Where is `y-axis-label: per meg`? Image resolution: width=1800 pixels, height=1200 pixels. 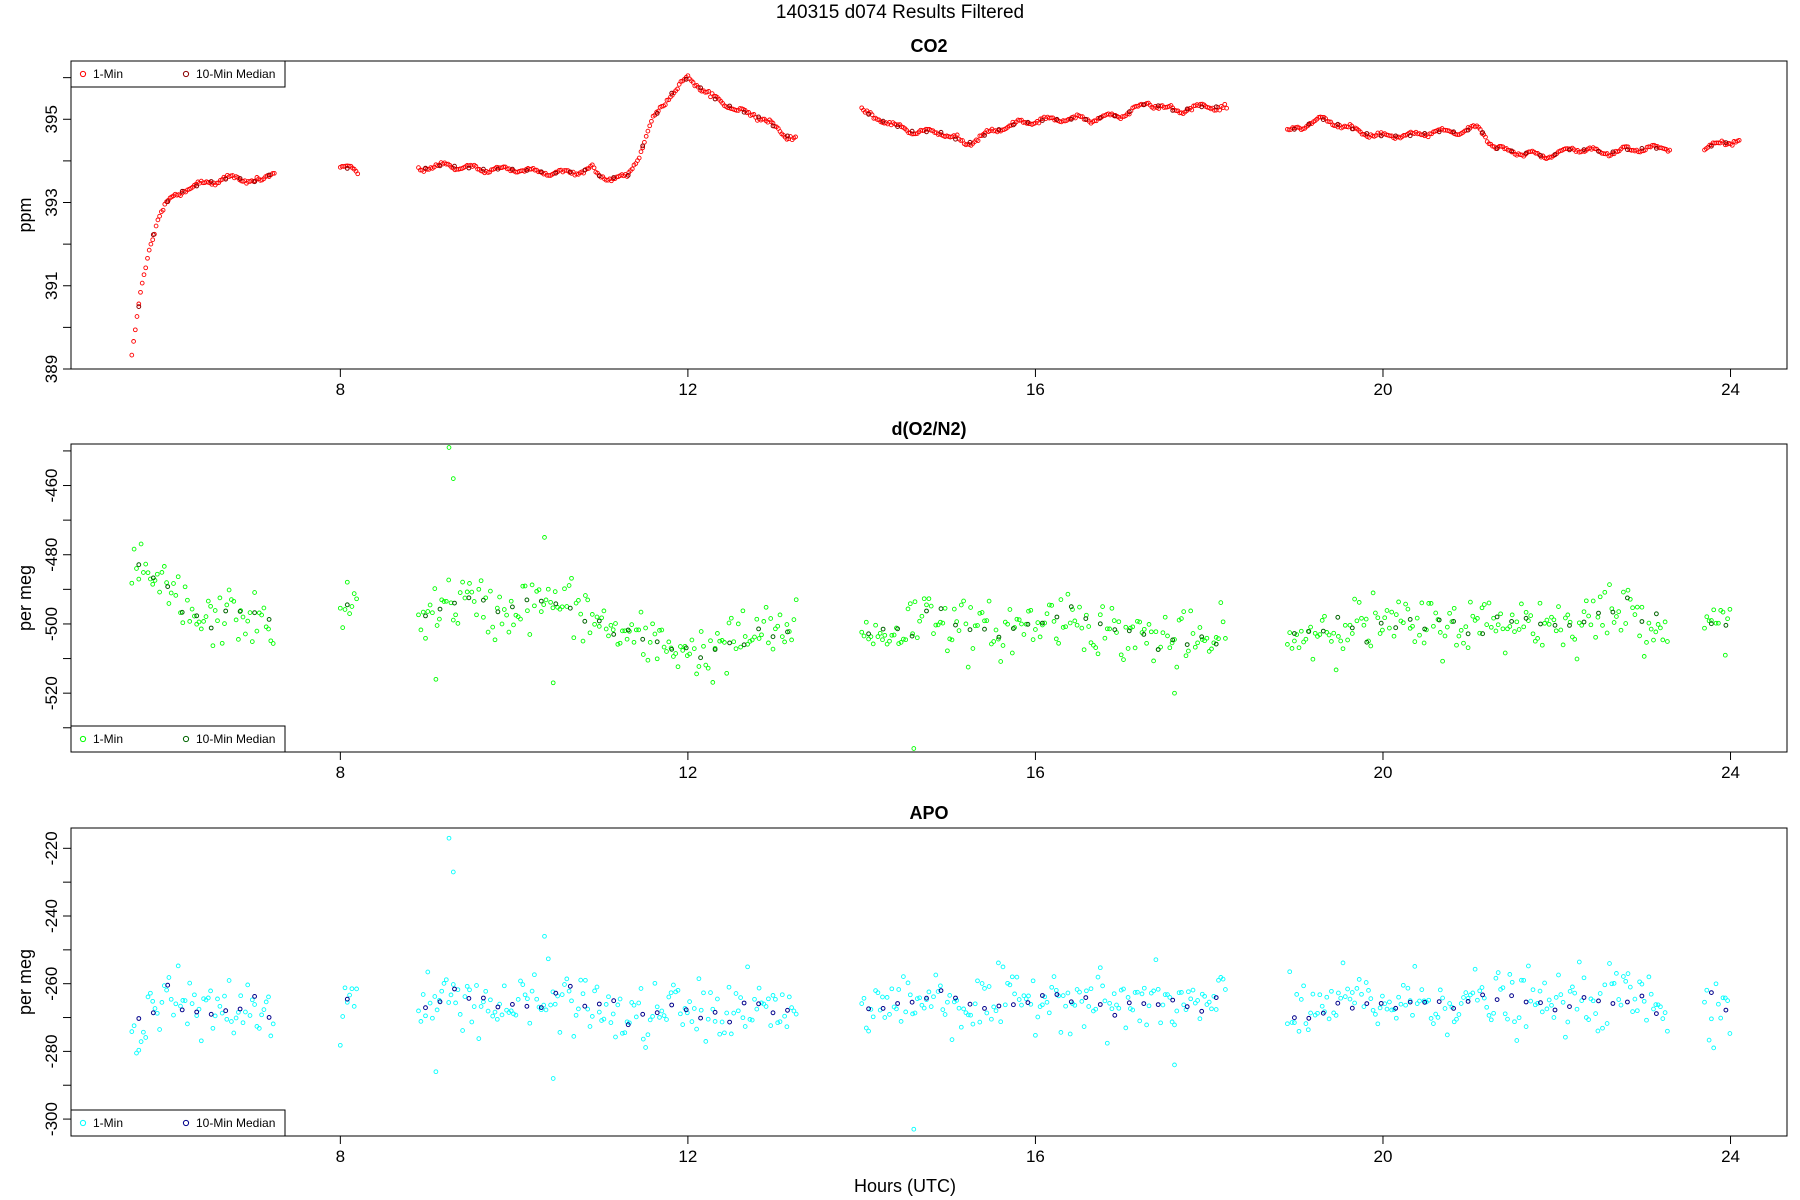 y-axis-label: per meg is located at coordinates (25, 982).